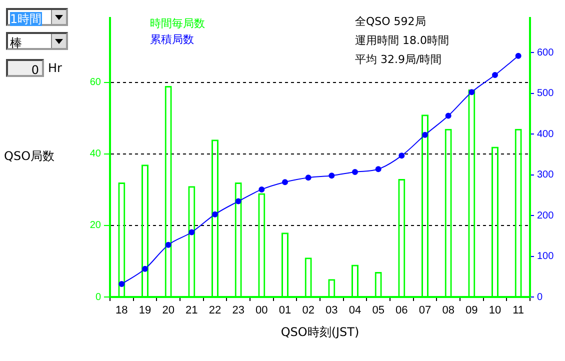 This screenshot has width=565, height=361. I want to click on y2-tick-label: 0, so click(540, 297).